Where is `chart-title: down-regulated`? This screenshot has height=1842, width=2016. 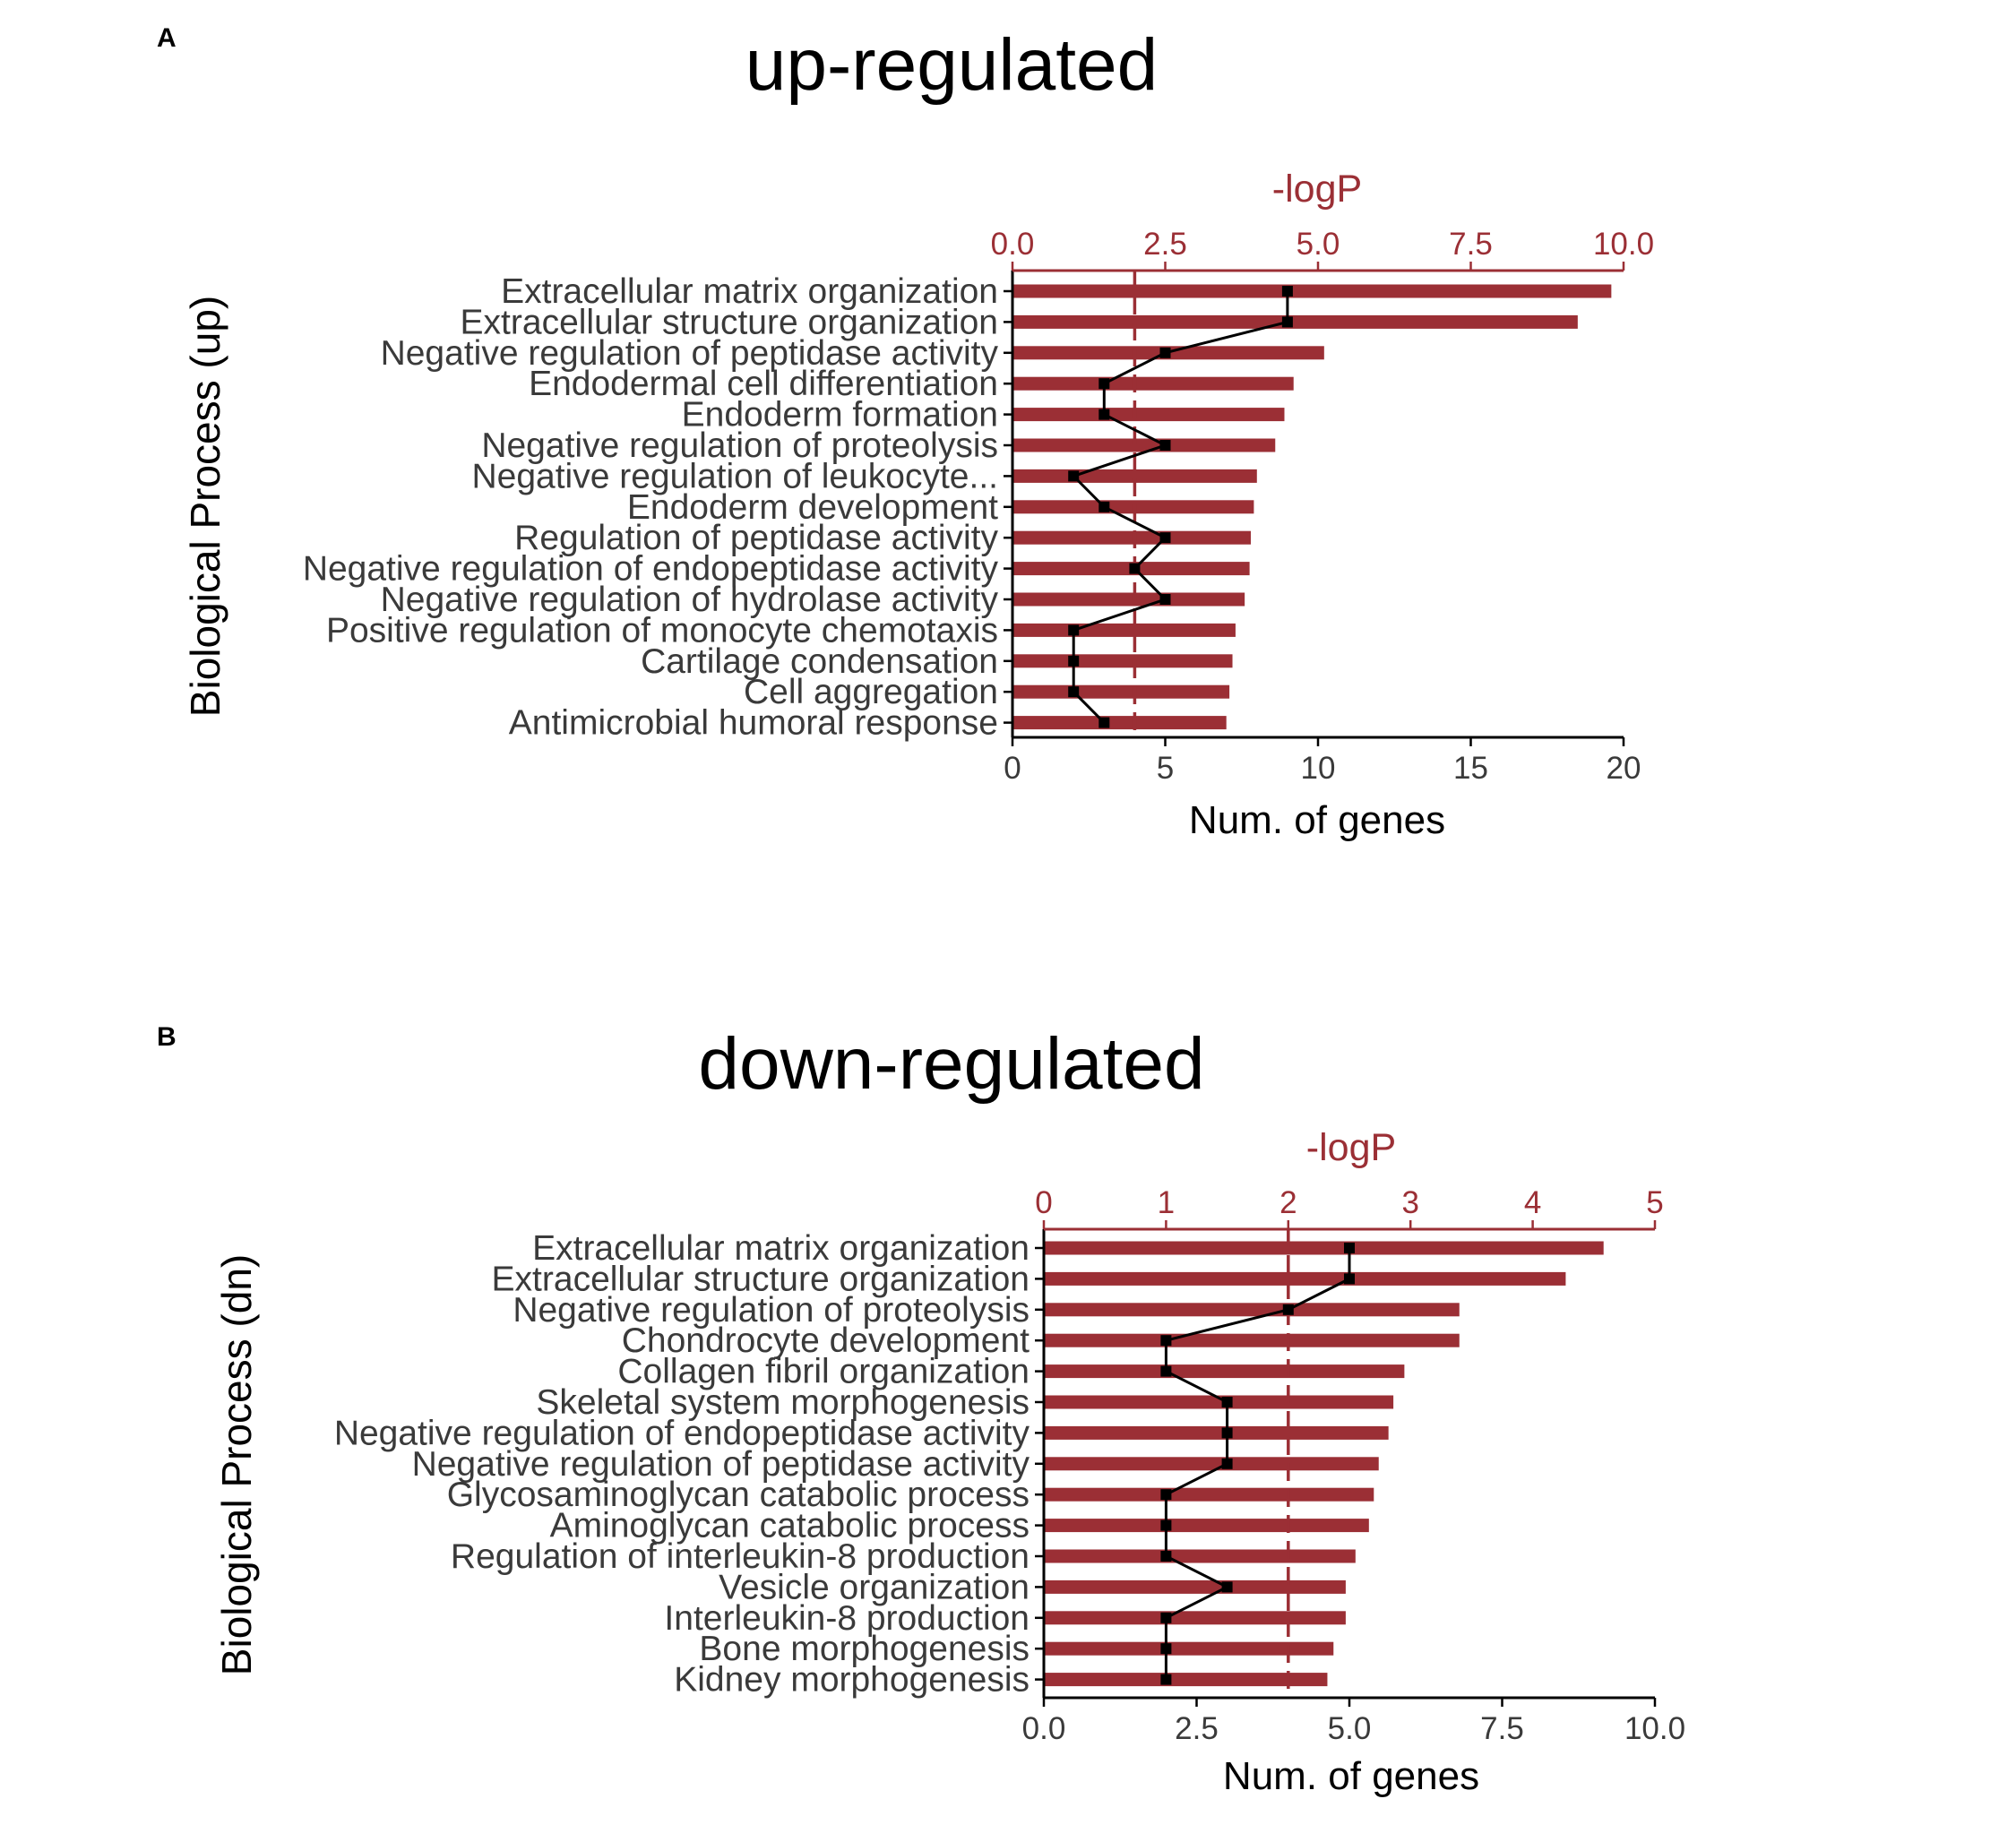 chart-title: down-regulated is located at coordinates (951, 1064).